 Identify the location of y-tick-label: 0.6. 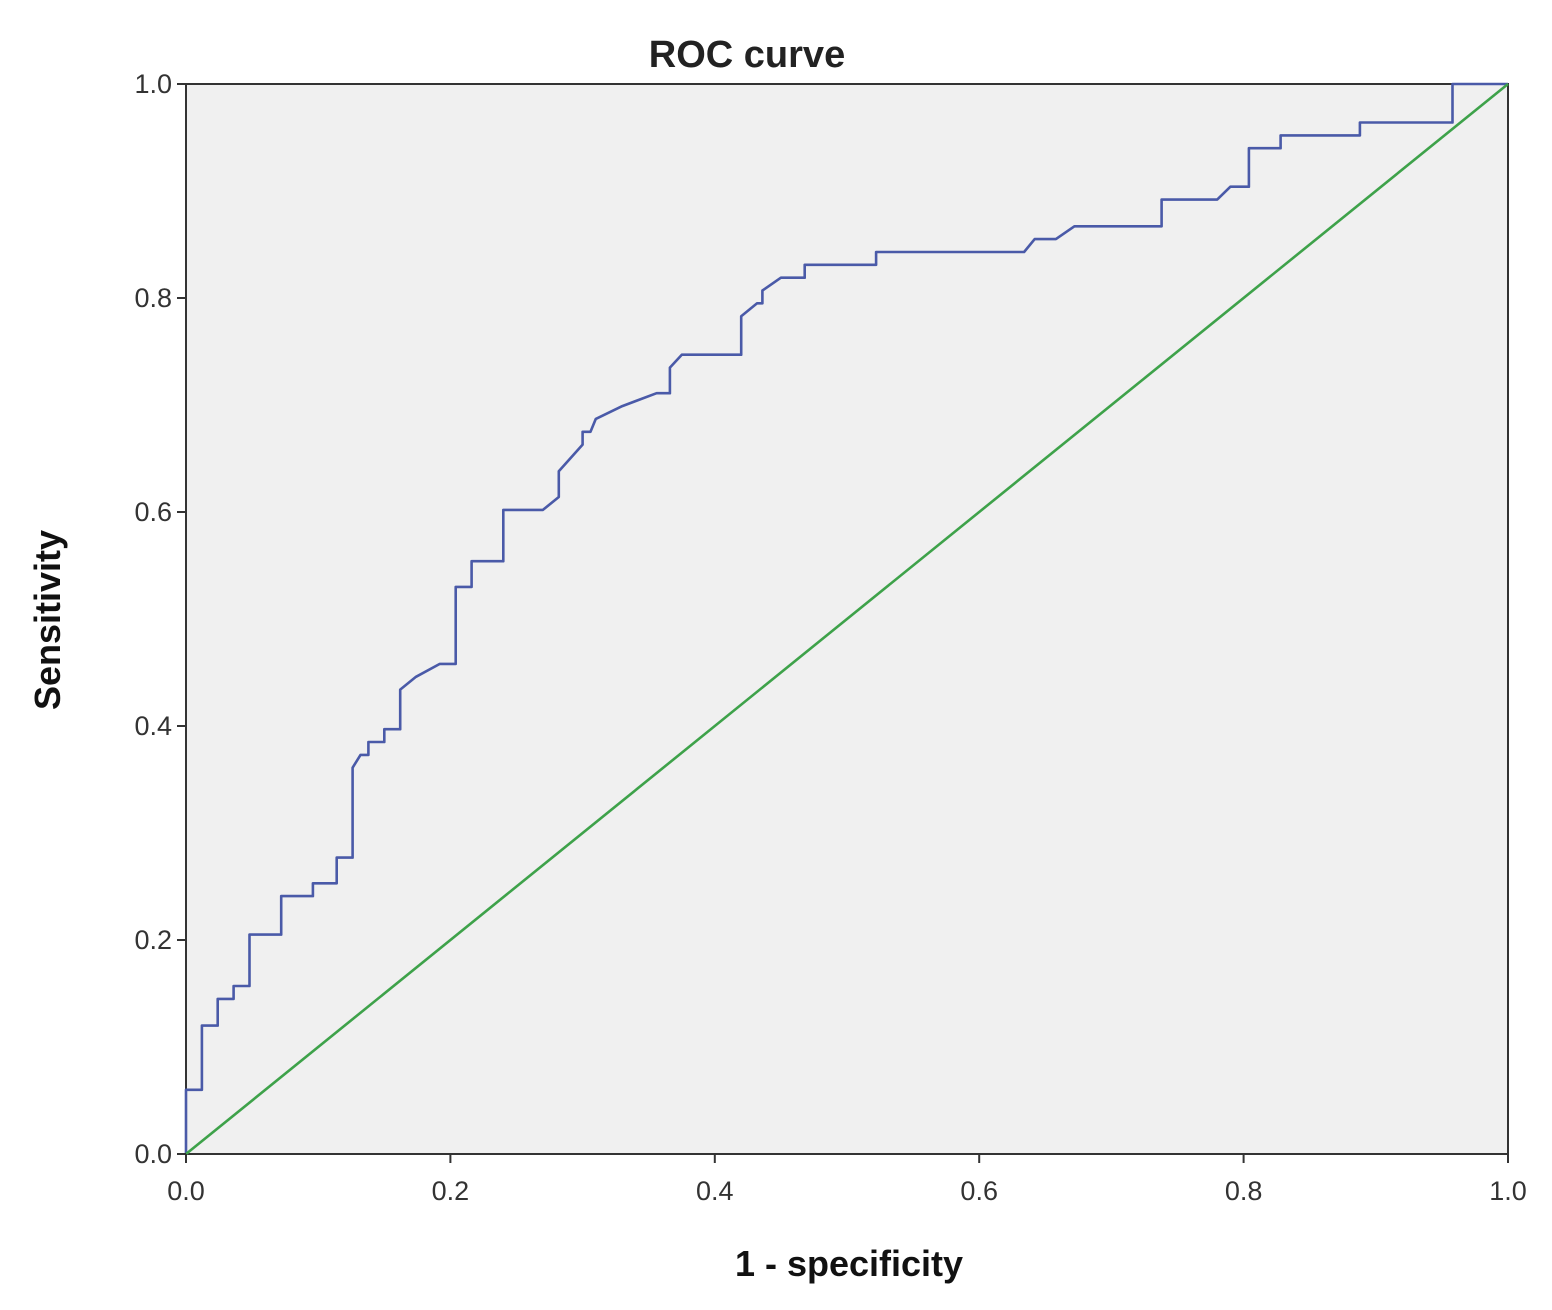
(153, 512).